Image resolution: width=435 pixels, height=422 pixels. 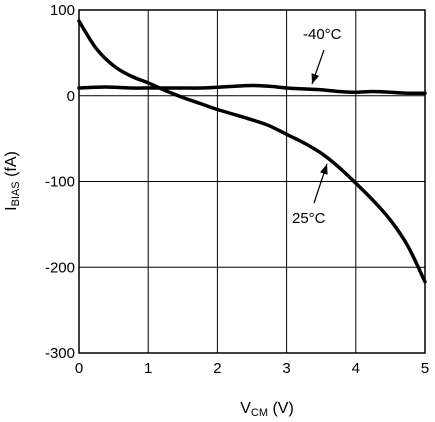 I want to click on x-tick-label: 2, so click(x=217, y=368).